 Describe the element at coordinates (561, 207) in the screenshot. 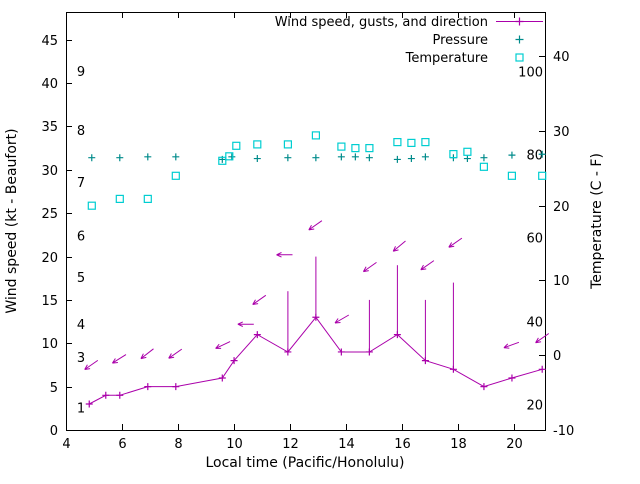

I see `right-tick-label: 20` at that location.